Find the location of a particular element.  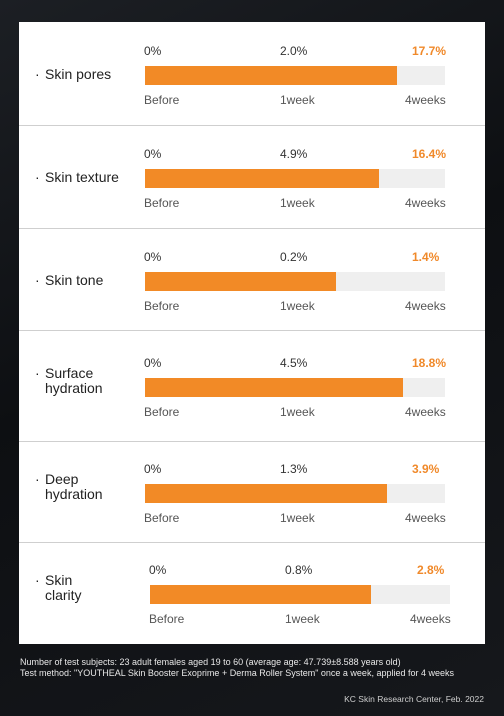

value-1week: 0.2% is located at coordinates (294, 257).